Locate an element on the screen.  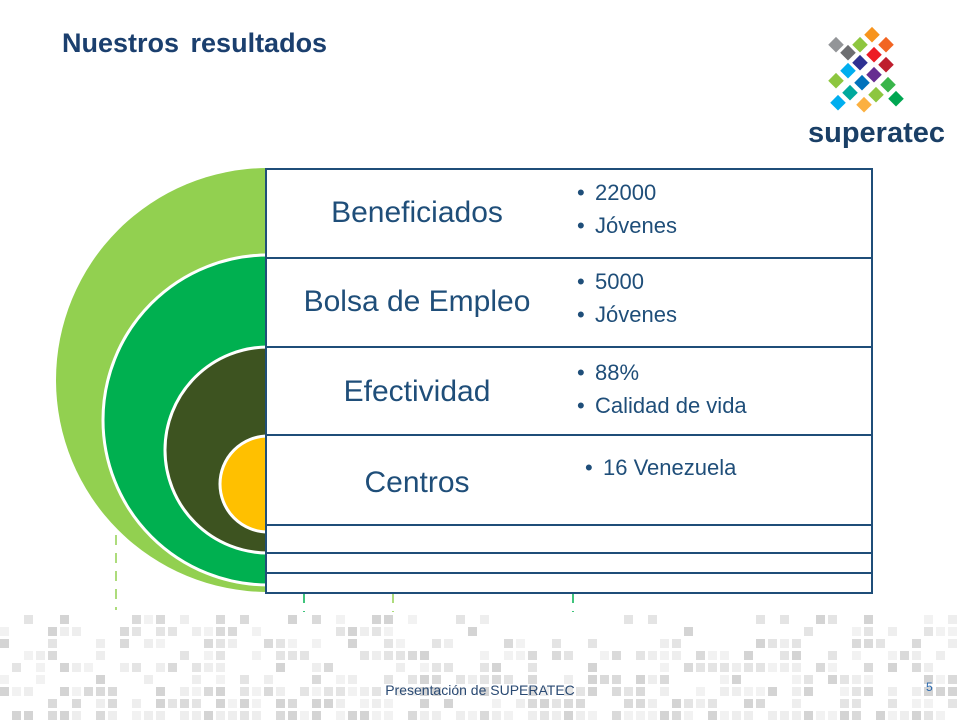
bullet-list: 88% Calidad de vida is located at coordinates (662, 389).